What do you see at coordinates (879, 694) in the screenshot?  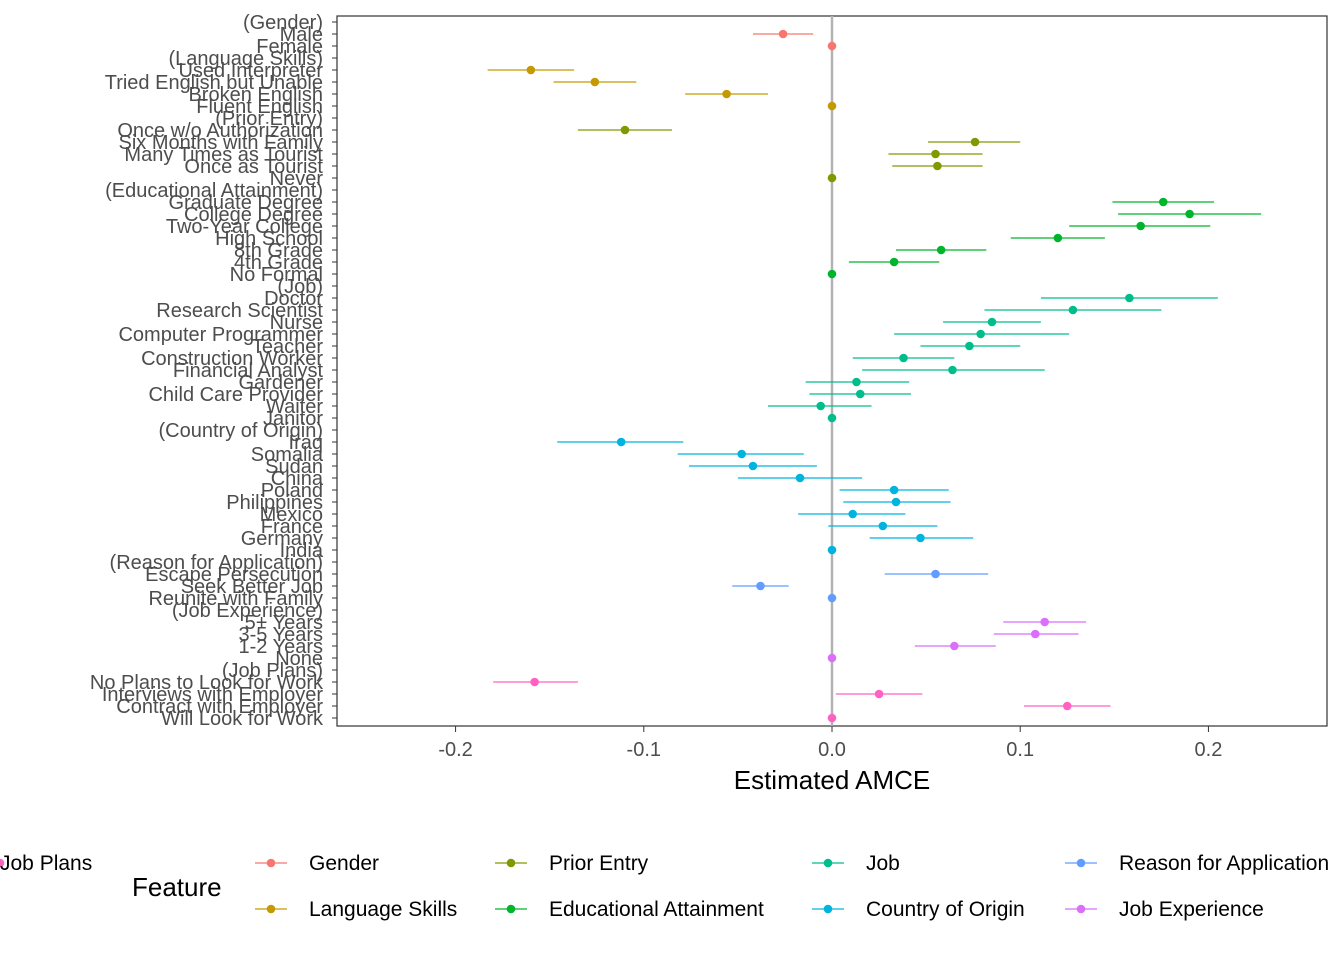 I see `point-interviews-with-employer` at bounding box center [879, 694].